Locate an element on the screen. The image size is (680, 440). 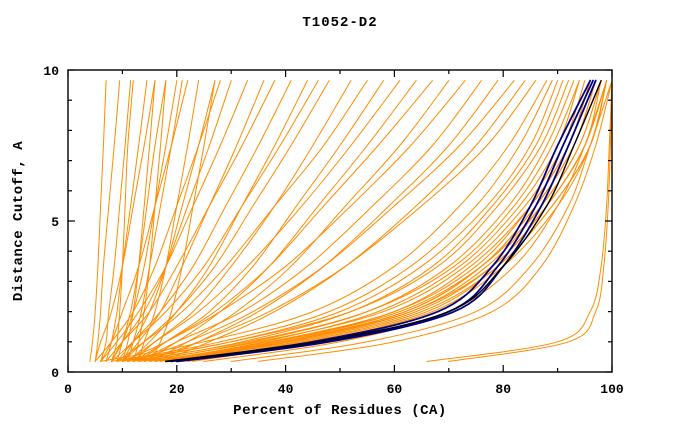
y-axis-label: Distance Cutoff, A is located at coordinates (19, 221).